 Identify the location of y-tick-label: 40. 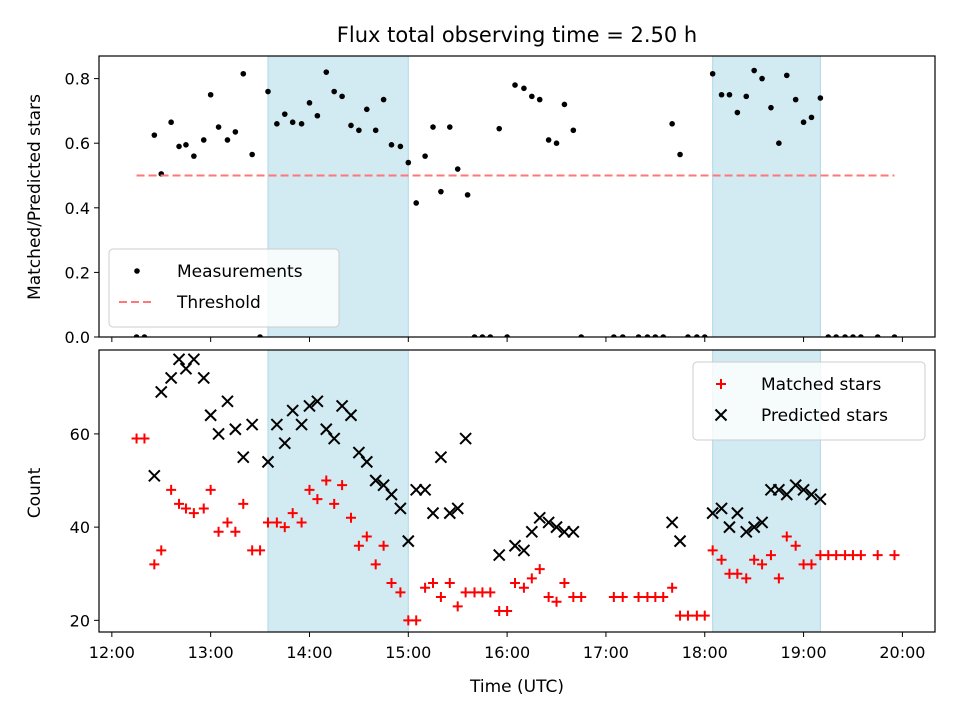
(80, 527).